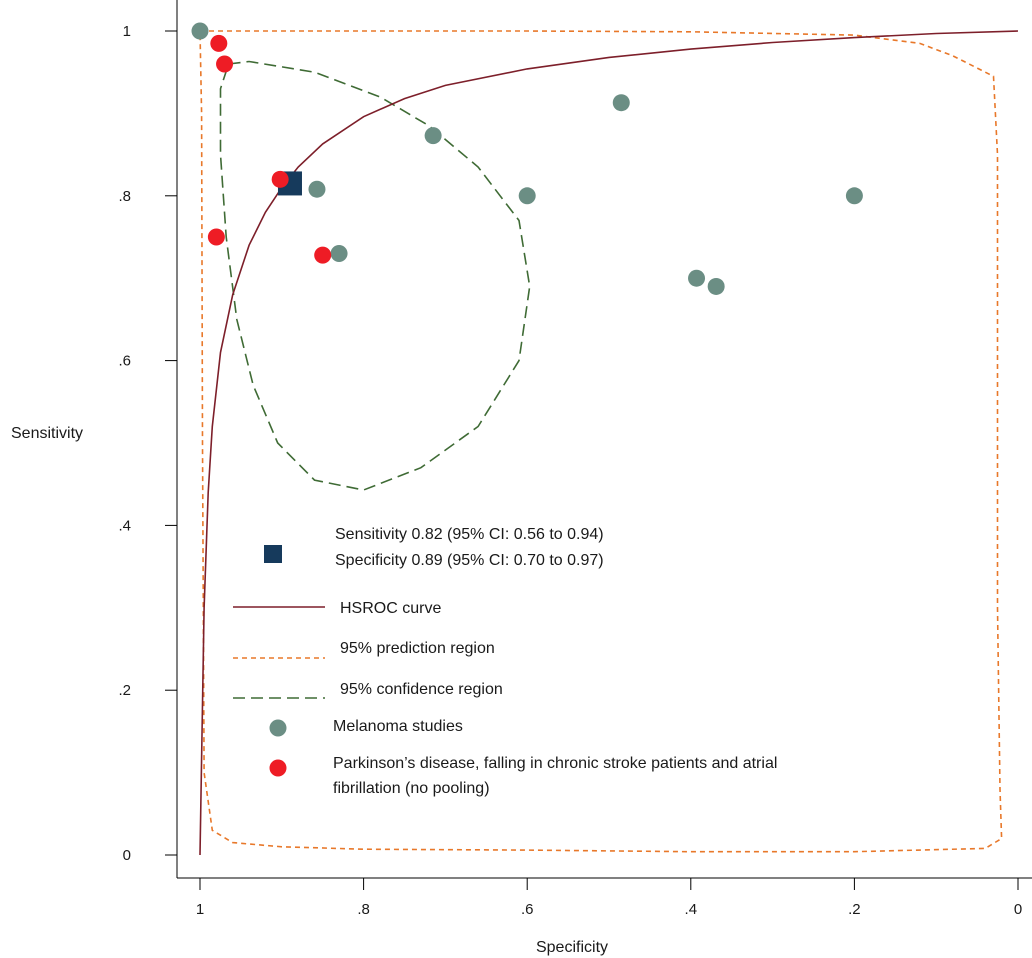  What do you see at coordinates (417, 648) in the screenshot?
I see `legend-prediction-label: 95% prediction region` at bounding box center [417, 648].